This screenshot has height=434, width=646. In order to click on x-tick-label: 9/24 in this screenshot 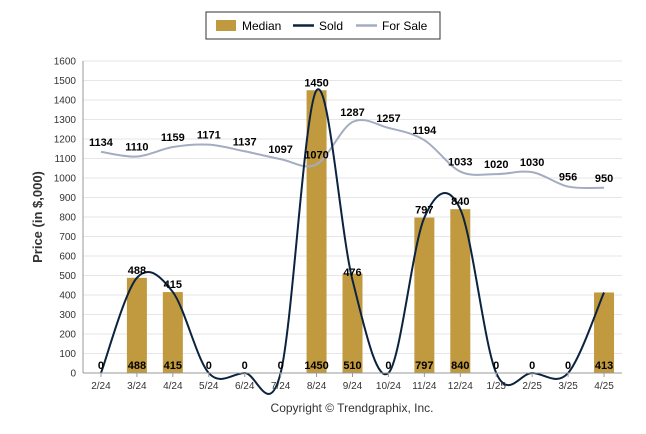, I will do `click(353, 386)`.